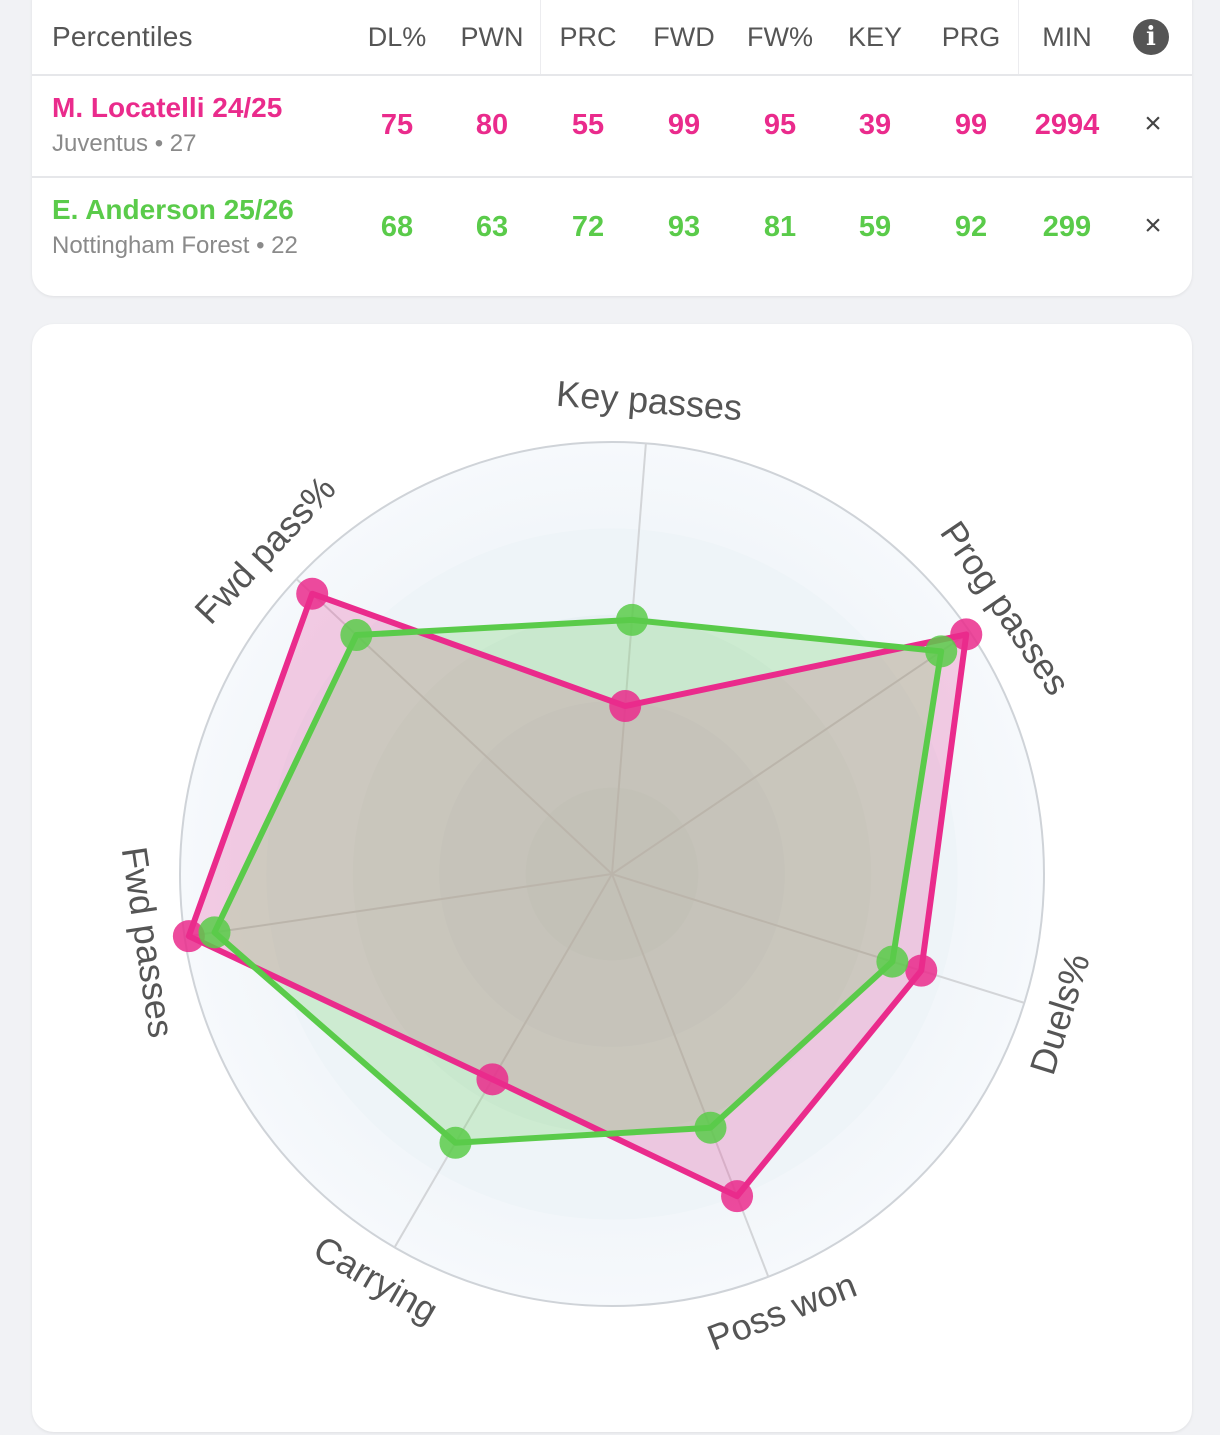 This screenshot has height=1435, width=1220. What do you see at coordinates (173, 209) in the screenshot?
I see `player-name: E. Anderson 25/26` at bounding box center [173, 209].